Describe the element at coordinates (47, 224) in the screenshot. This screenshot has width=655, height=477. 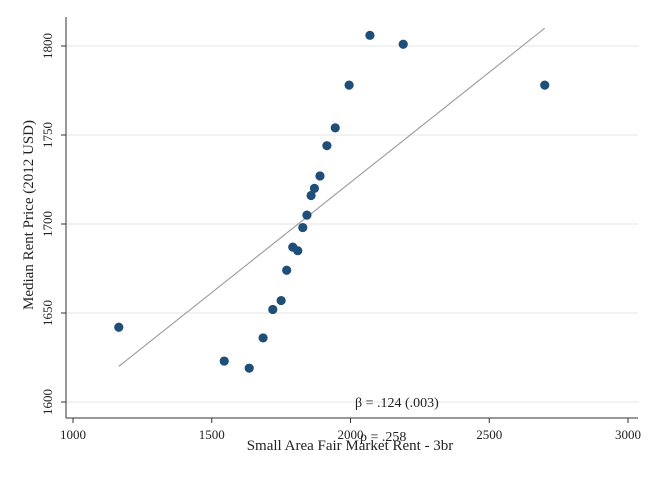
I see `y-tick-label: 1700` at that location.